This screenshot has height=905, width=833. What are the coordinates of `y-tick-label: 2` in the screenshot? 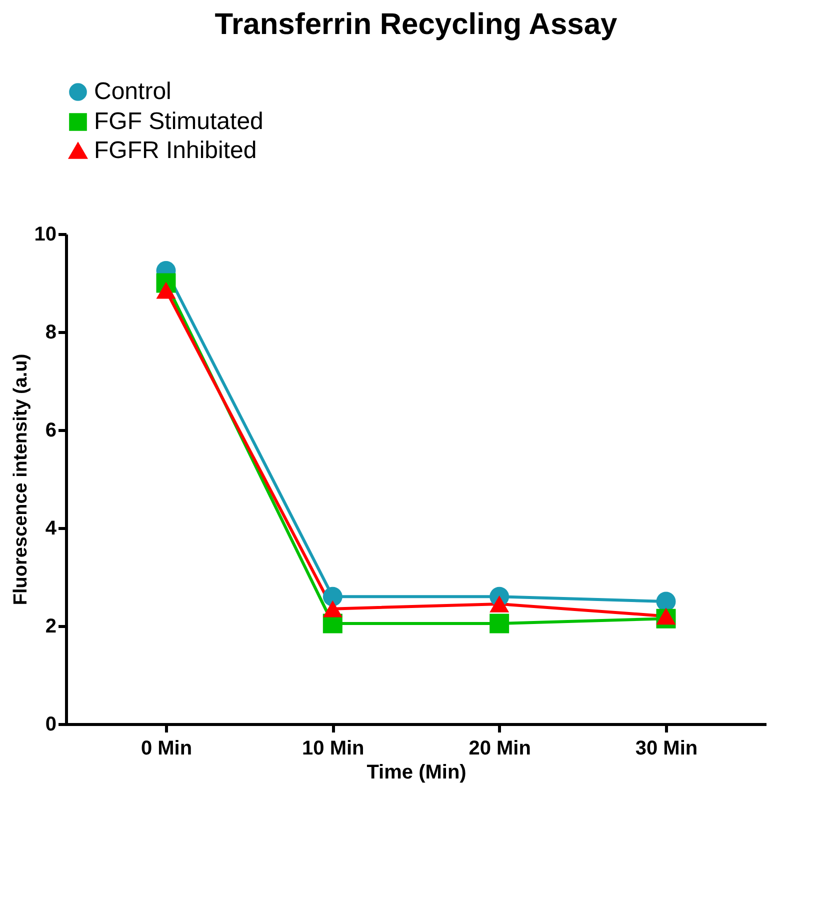 It's located at (50, 627).